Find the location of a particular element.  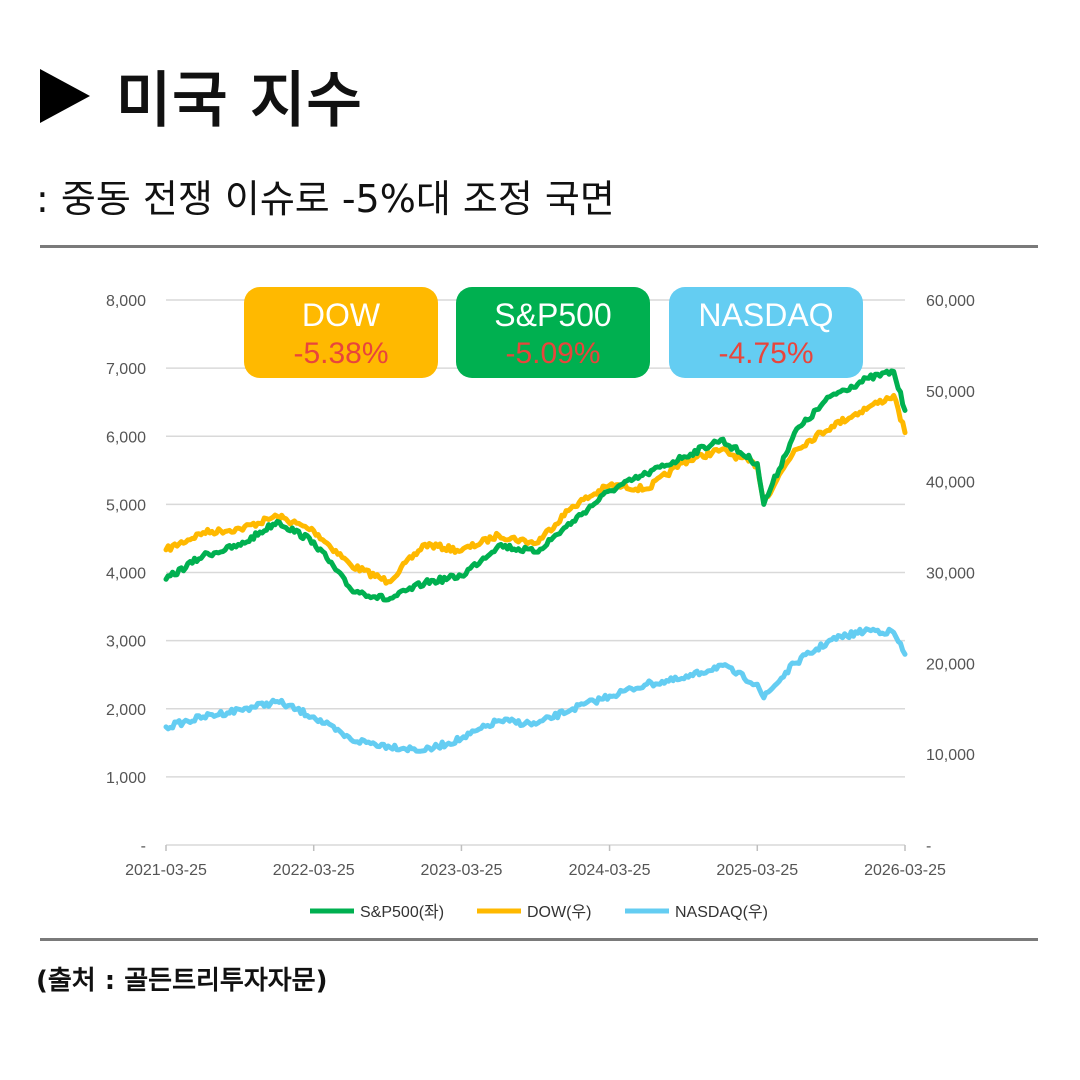

x-tick-label: 2024-03-25 is located at coordinates (610, 870).